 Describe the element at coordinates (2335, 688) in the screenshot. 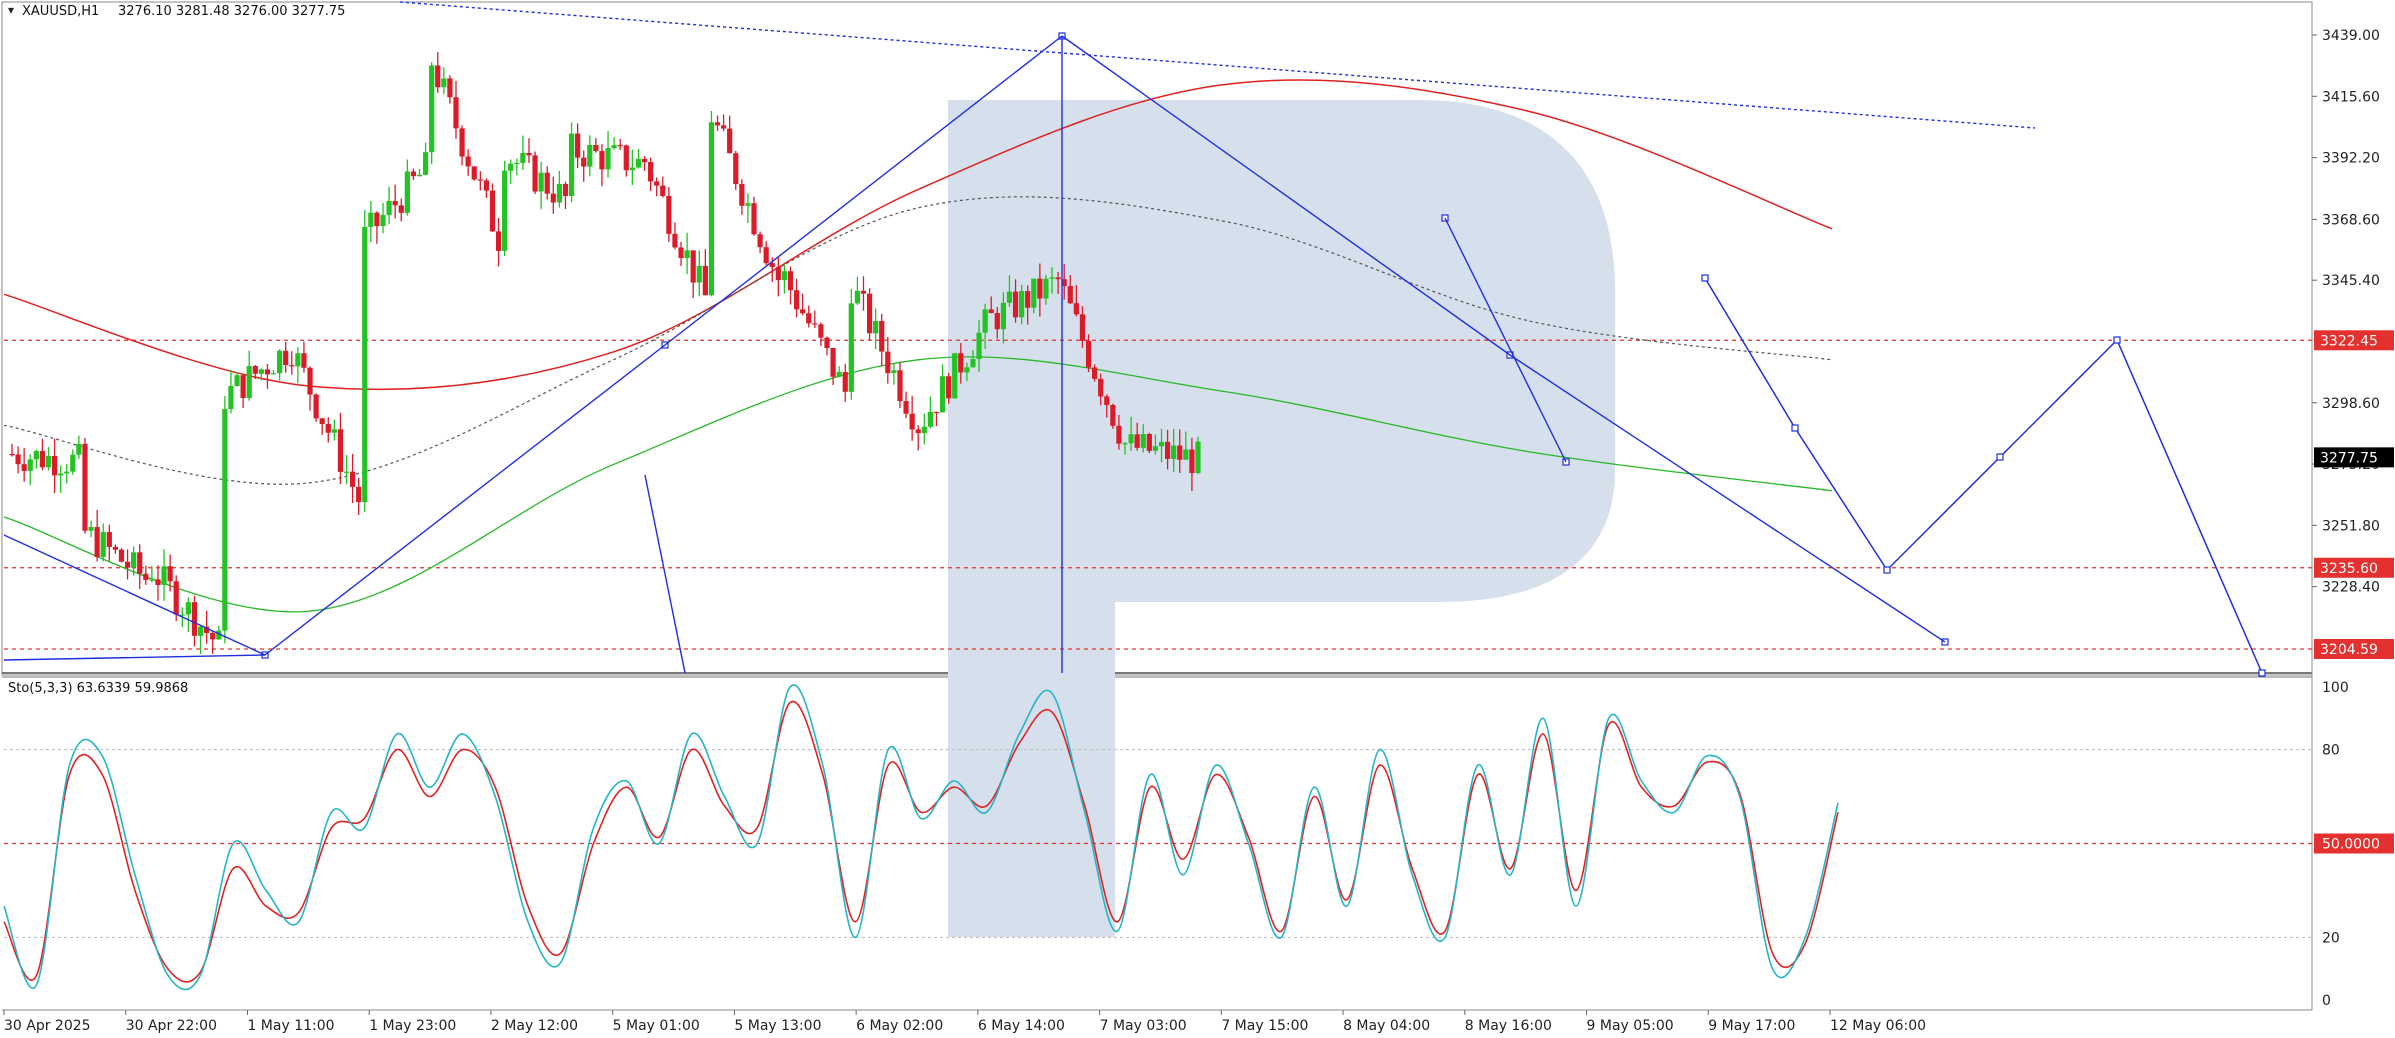

I see `stoch-level-label: 100` at that location.